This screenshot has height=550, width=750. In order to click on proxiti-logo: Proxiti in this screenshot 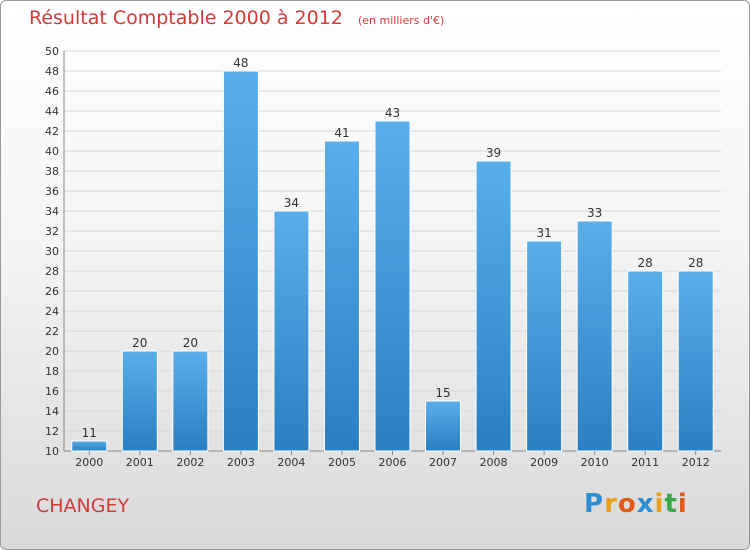, I will do `click(636, 504)`.